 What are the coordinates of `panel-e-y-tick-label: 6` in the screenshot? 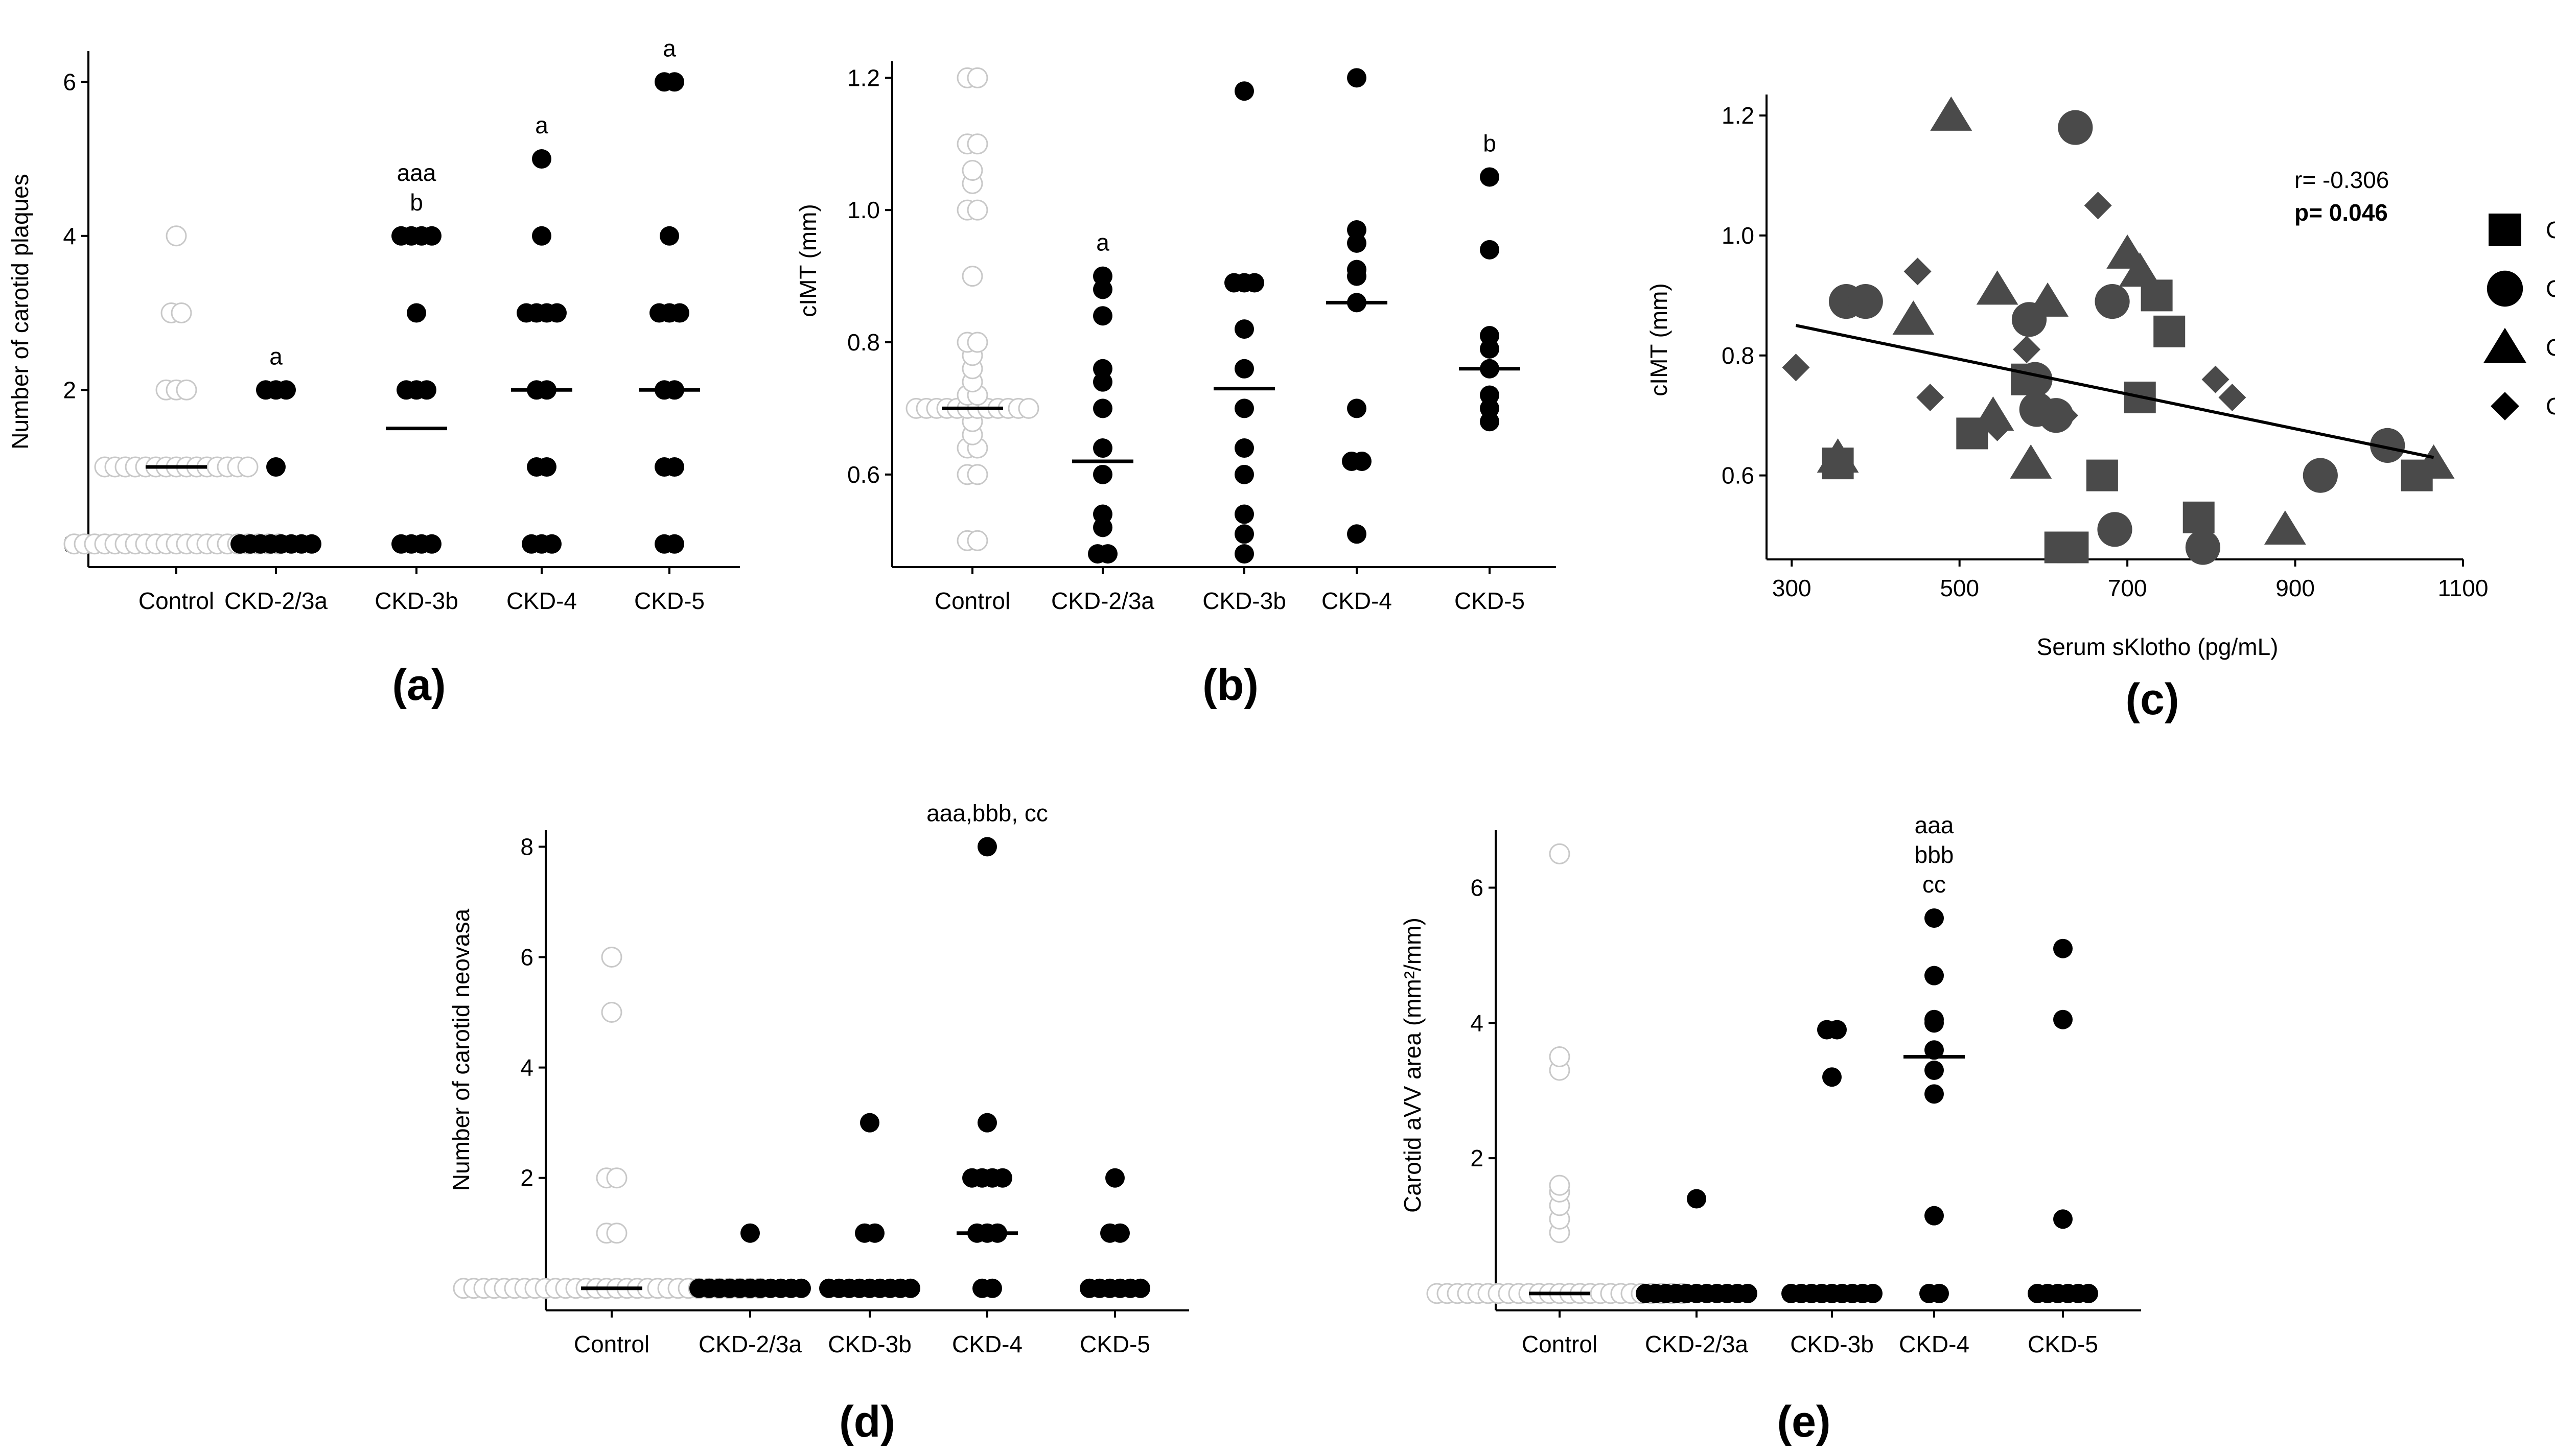 It's located at (1476, 888).